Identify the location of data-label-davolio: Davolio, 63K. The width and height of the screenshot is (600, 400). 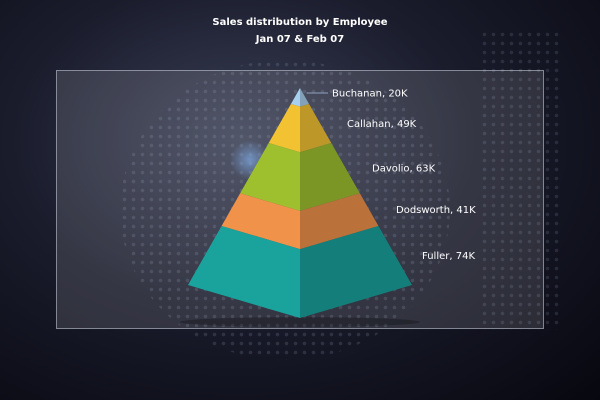
(404, 169).